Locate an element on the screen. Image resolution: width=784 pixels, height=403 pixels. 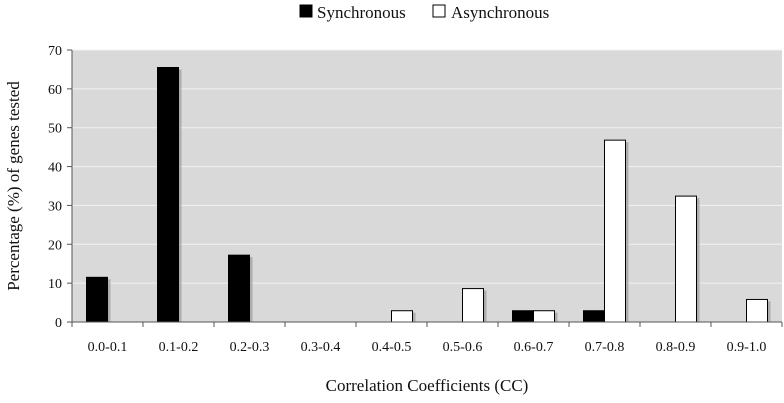
legend-swatch-asynchronous is located at coordinates (439, 11).